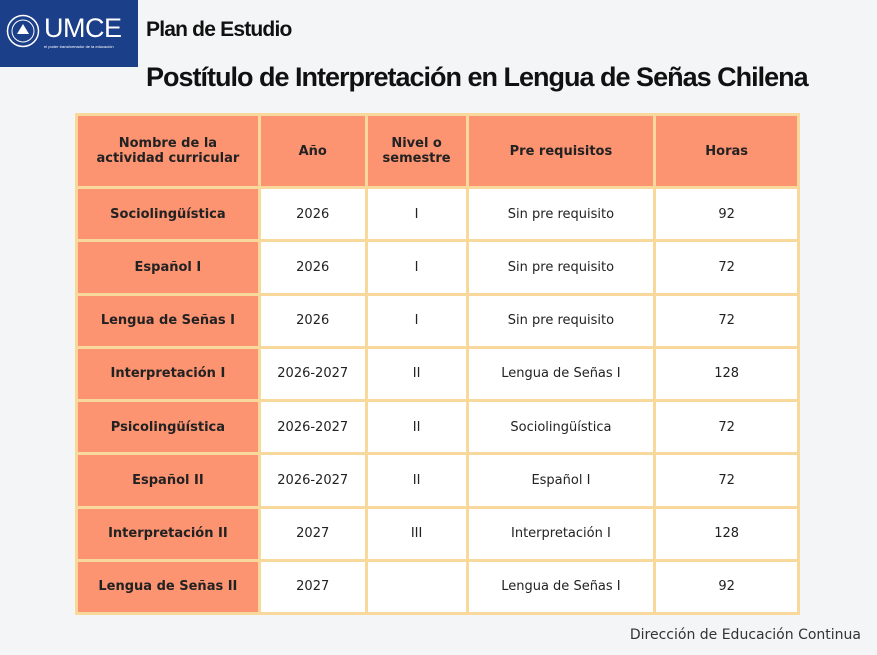 This screenshot has height=655, width=877. I want to click on table-row: Sociolingüística 2026 I Sin pre requisito 92, so click(437, 214).